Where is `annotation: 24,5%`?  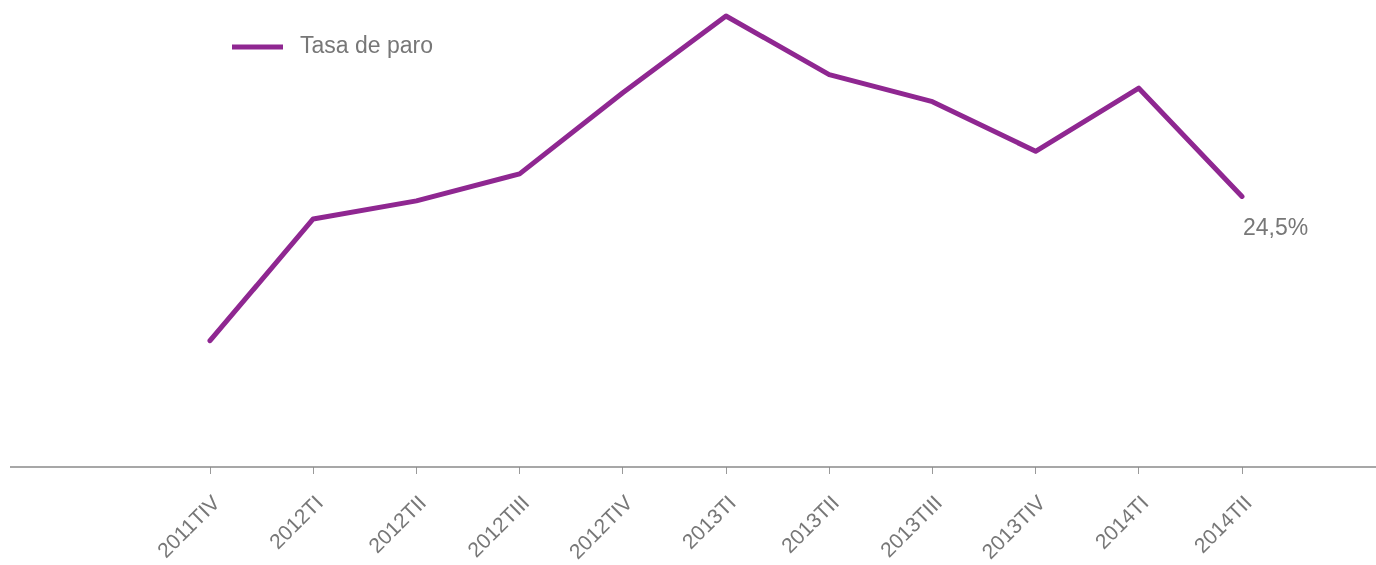 annotation: 24,5% is located at coordinates (1276, 226).